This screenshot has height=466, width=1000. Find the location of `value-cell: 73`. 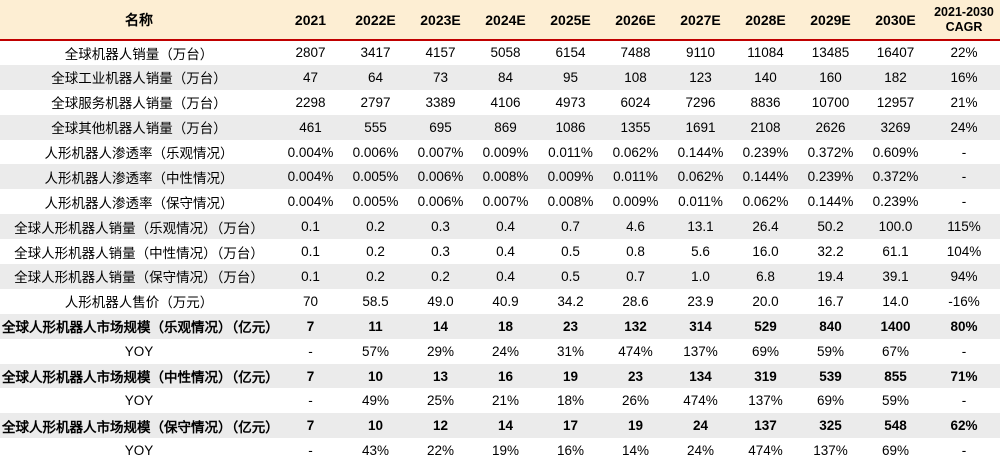

value-cell: 73 is located at coordinates (440, 77).